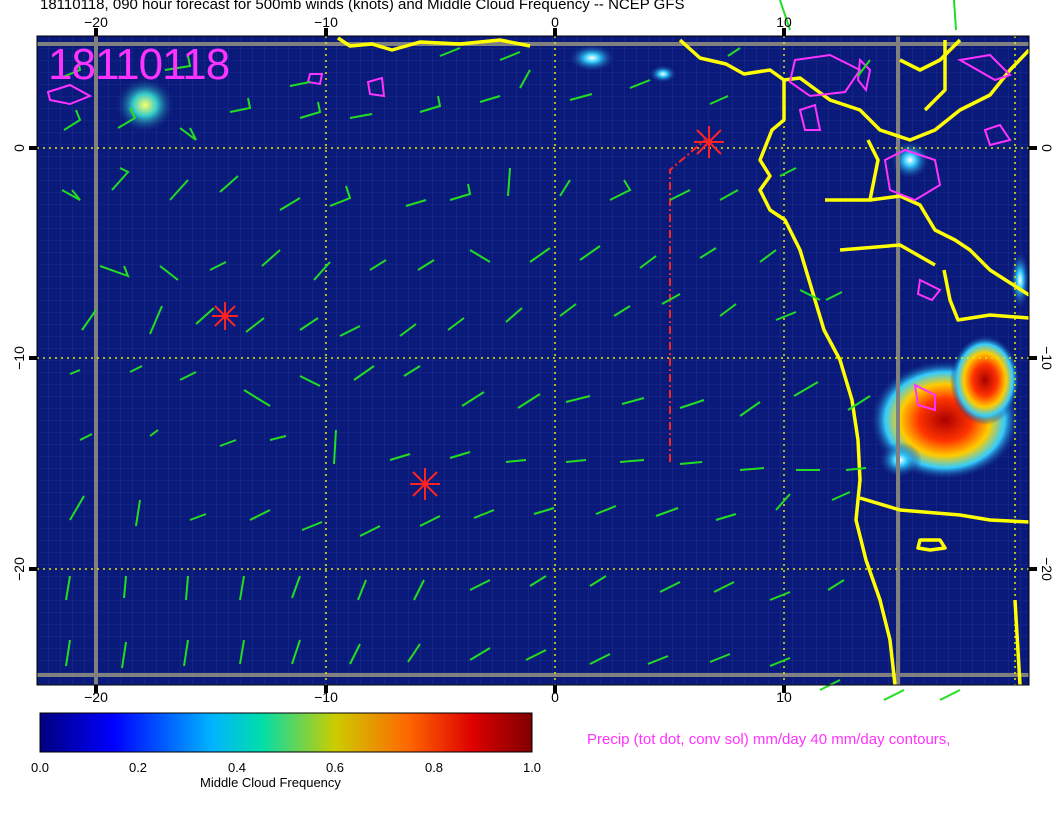  Describe the element at coordinates (19, 569) in the screenshot. I see `y-tick-left-3: −20` at that location.